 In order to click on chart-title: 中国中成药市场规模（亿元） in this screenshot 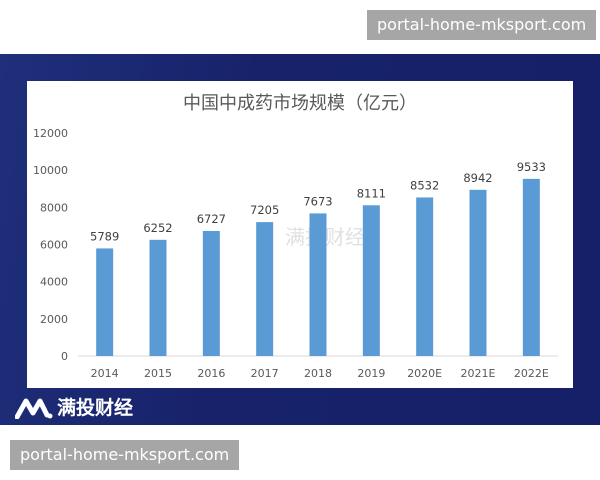, I will do `click(300, 103)`.